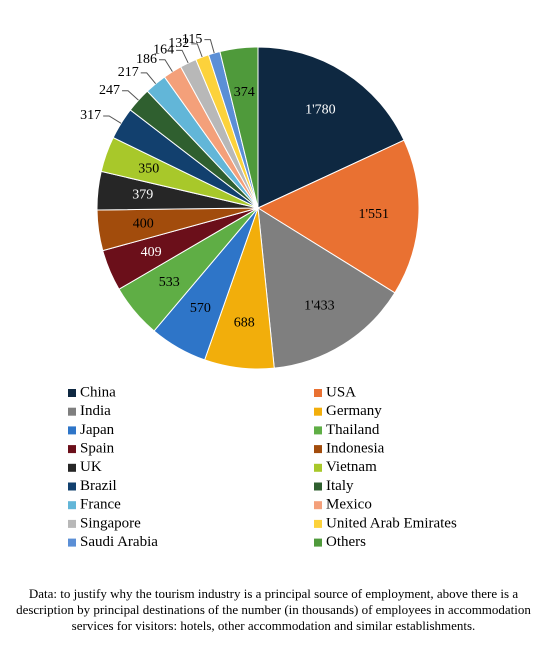 This screenshot has height=660, width=547. I want to click on data-label: 164, so click(163, 50).